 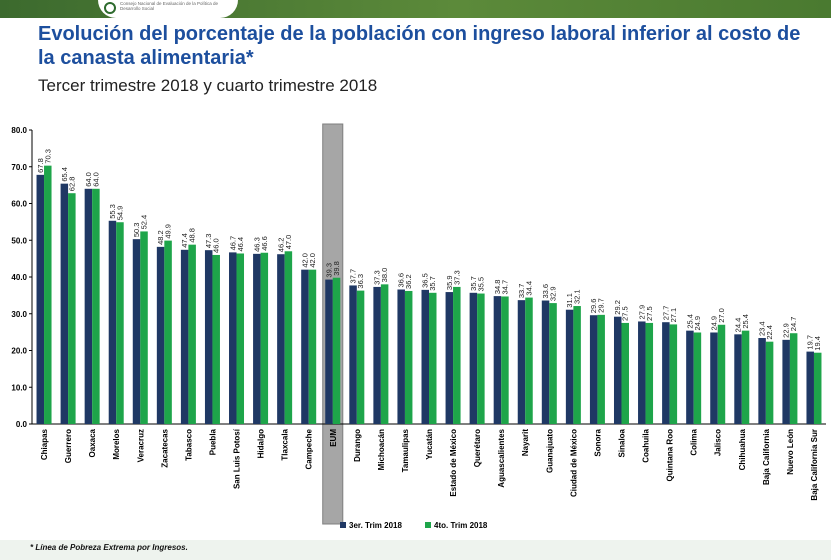 I want to click on category-label: Colima, so click(x=694, y=441).